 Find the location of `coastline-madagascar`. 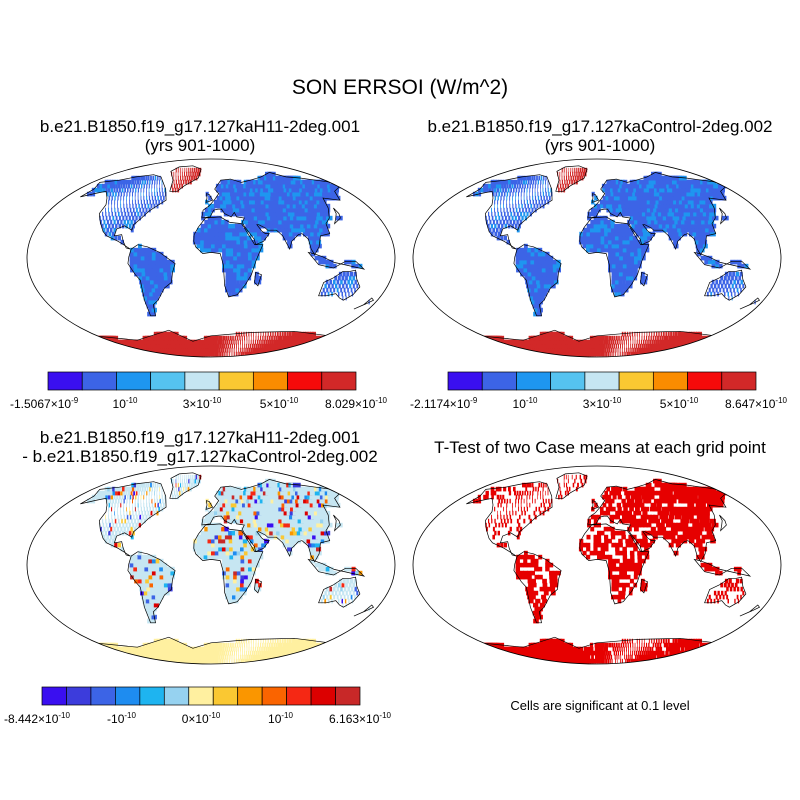

coastline-madagascar is located at coordinates (644, 279).